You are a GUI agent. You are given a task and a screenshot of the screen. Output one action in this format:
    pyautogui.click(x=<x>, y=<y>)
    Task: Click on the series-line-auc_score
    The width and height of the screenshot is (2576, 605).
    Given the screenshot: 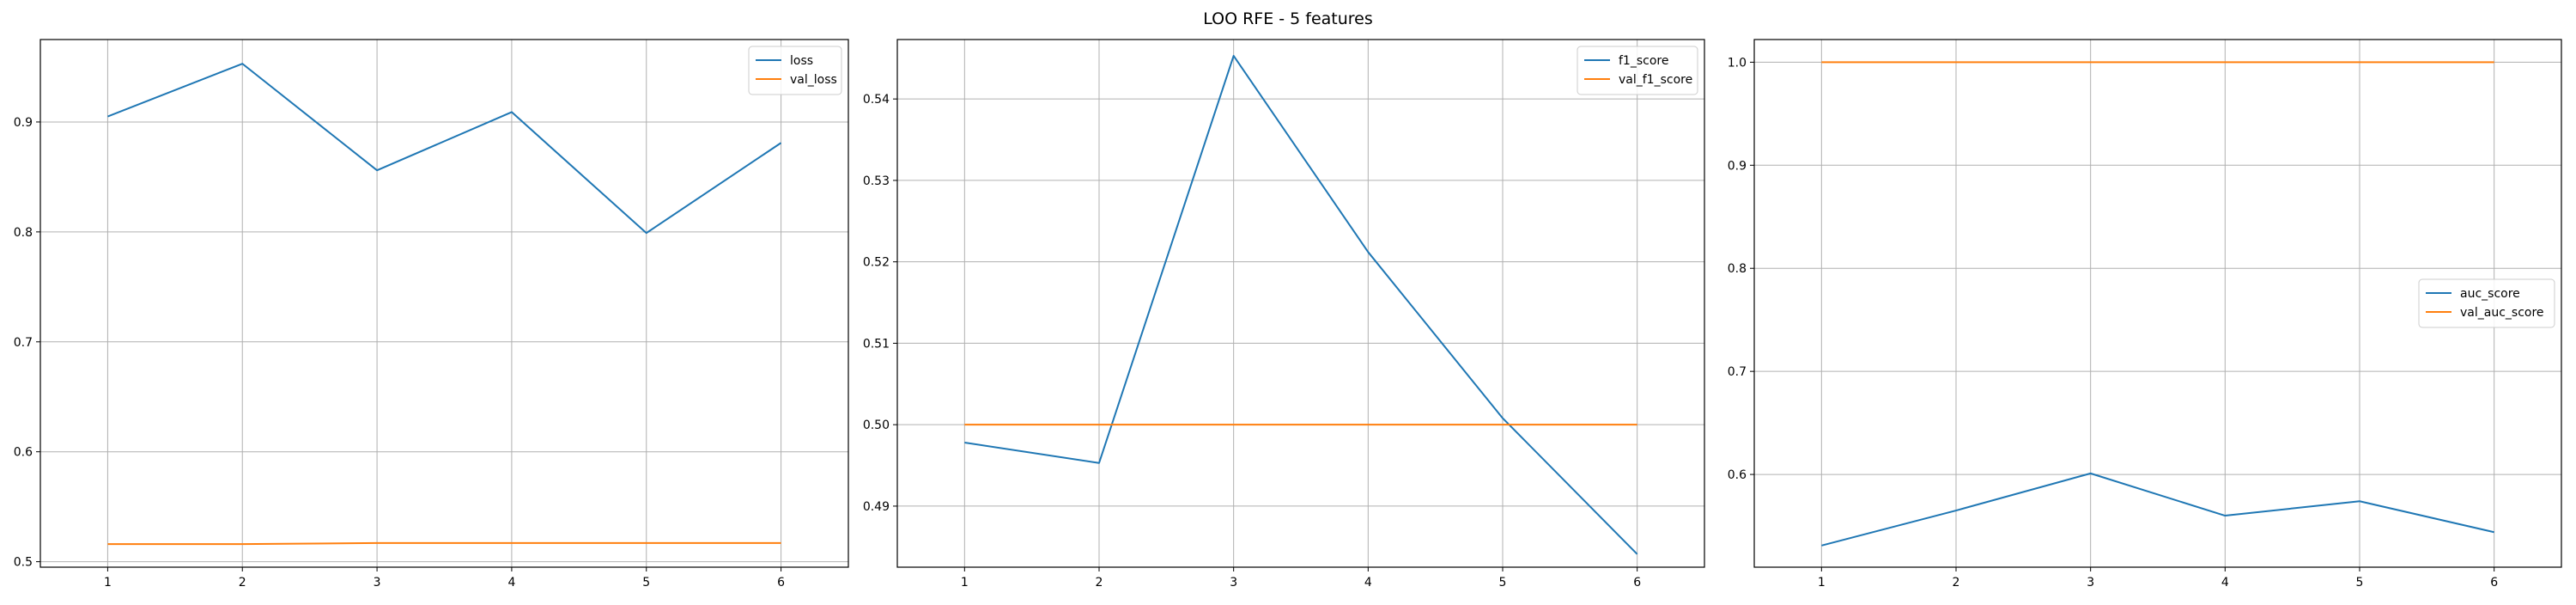 What is the action you would take?
    pyautogui.click(x=2157, y=509)
    